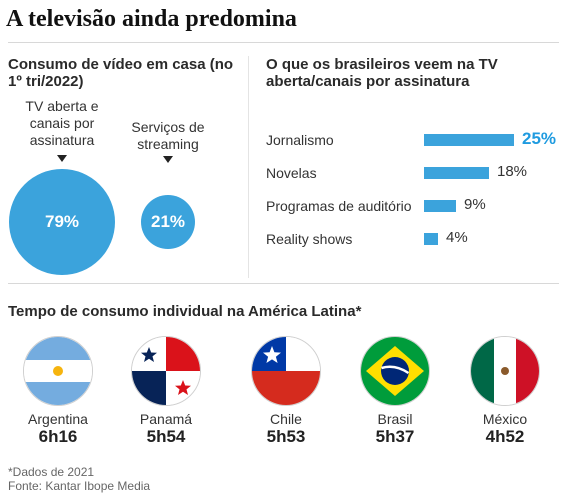 This screenshot has height=498, width=567. I want to click on country-brasil: Brasil 5h37, so click(395, 391).